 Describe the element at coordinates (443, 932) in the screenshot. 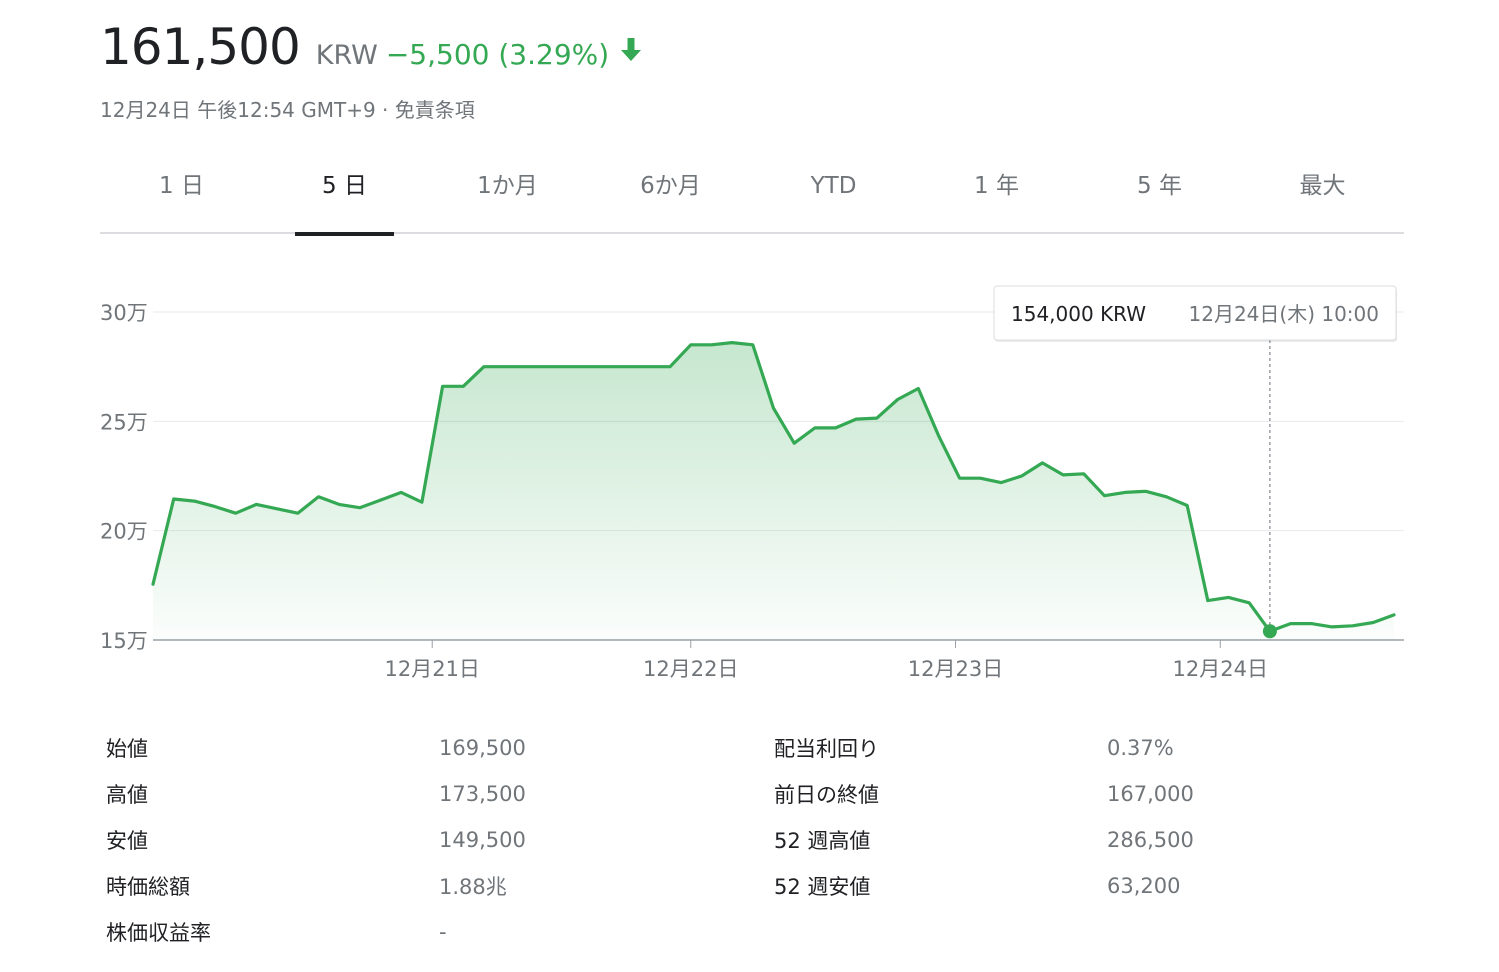

I see `stat-value: -` at that location.